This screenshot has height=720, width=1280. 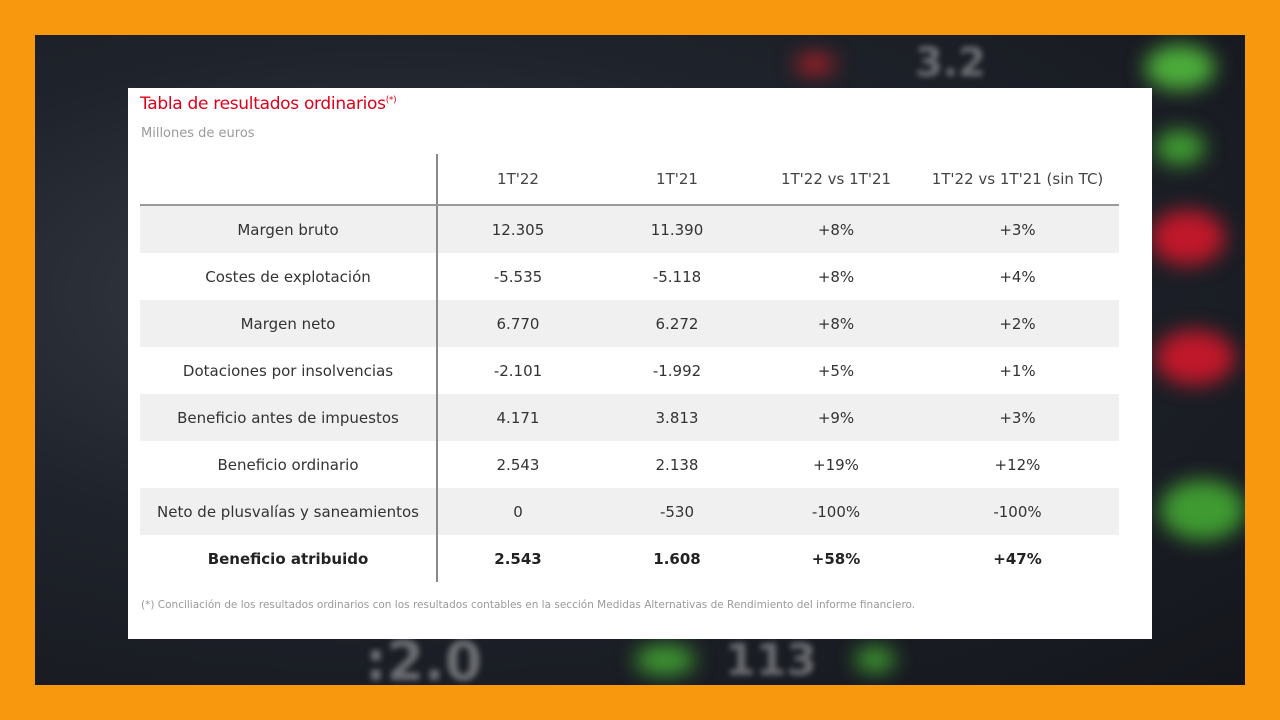 I want to click on header-cell-variation-sin-tc: 1T'22 vs 1T'21 (sin TC), so click(x=1017, y=179).